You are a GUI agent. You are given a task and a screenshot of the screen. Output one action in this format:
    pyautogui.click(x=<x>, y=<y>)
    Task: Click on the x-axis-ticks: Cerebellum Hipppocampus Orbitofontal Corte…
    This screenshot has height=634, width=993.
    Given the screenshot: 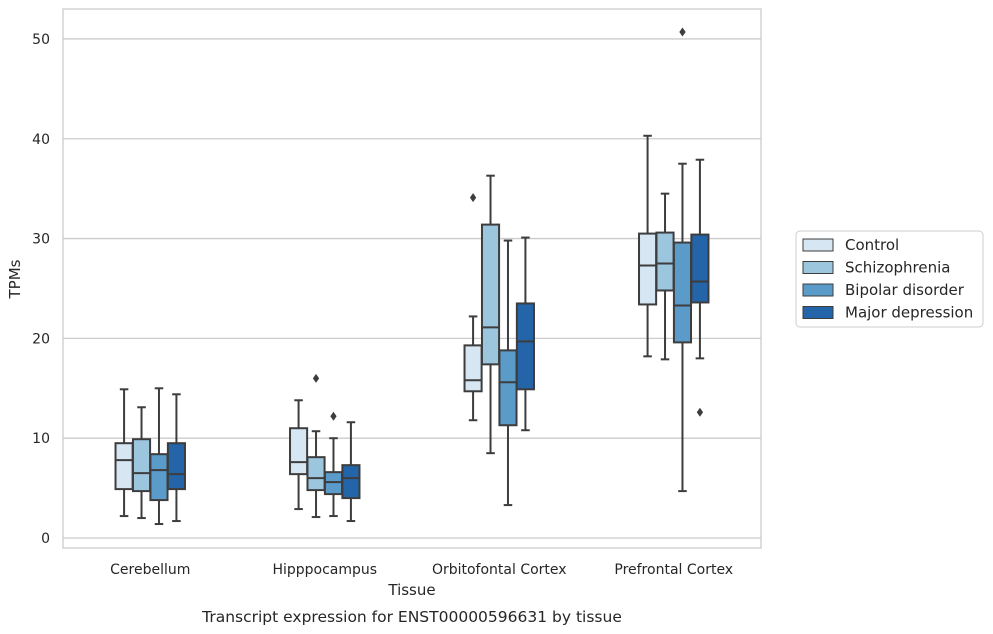 What is the action you would take?
    pyautogui.click(x=421, y=570)
    